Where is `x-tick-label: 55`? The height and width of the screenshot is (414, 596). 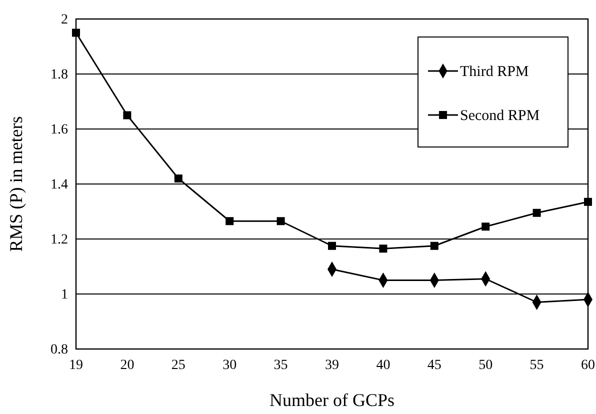
x-tick-label: 55 is located at coordinates (537, 365).